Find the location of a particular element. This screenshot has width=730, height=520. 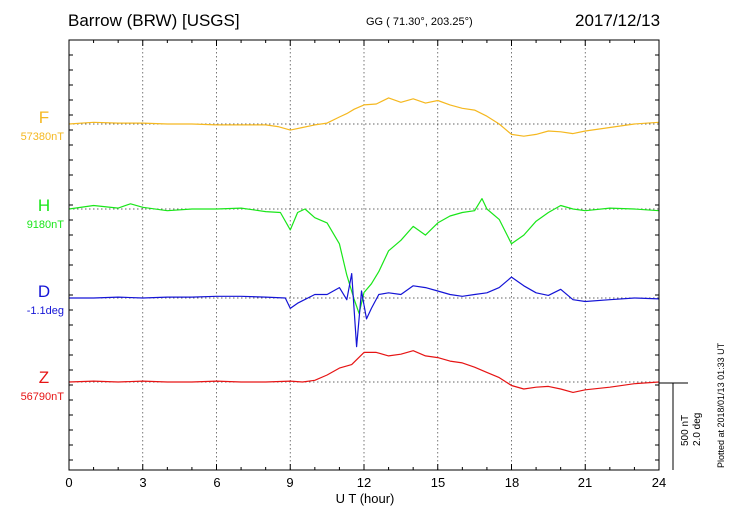

scale-bar is located at coordinates (673, 426).